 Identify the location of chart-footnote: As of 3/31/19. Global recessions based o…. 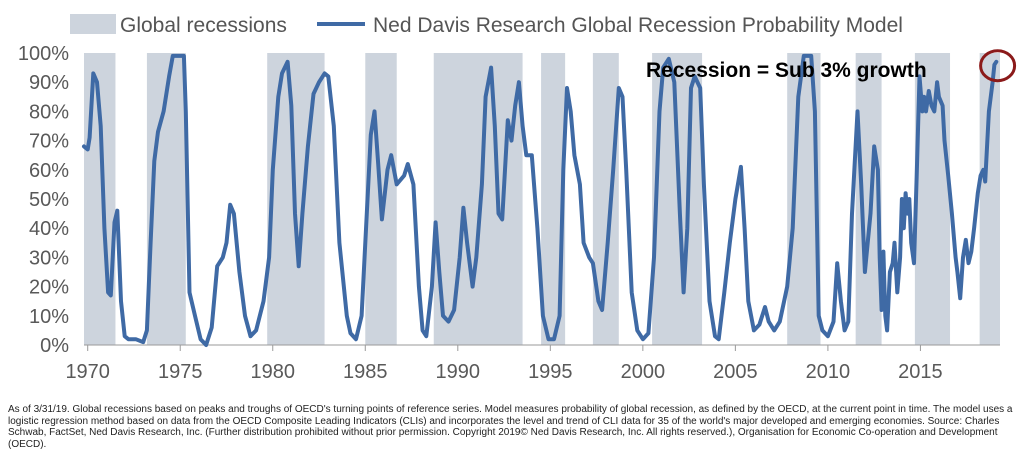
(510, 427).